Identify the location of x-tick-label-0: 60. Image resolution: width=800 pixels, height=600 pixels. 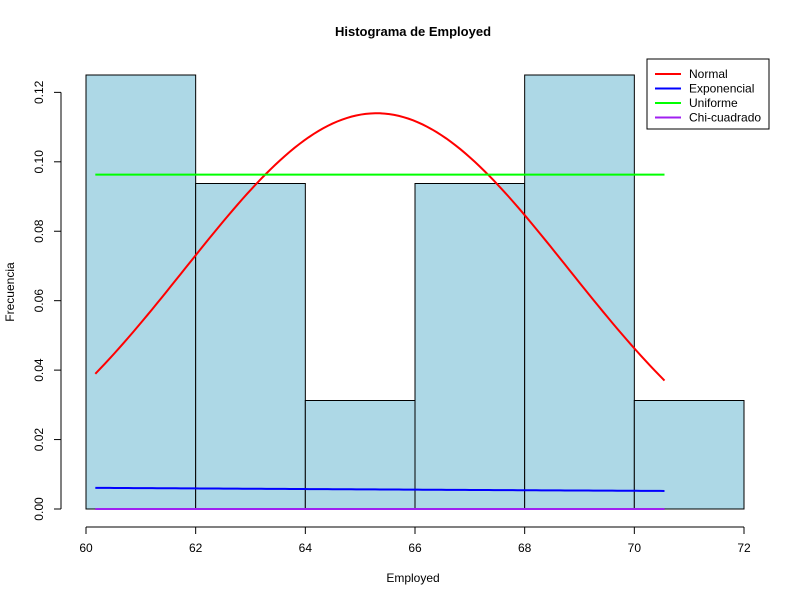
(86, 548).